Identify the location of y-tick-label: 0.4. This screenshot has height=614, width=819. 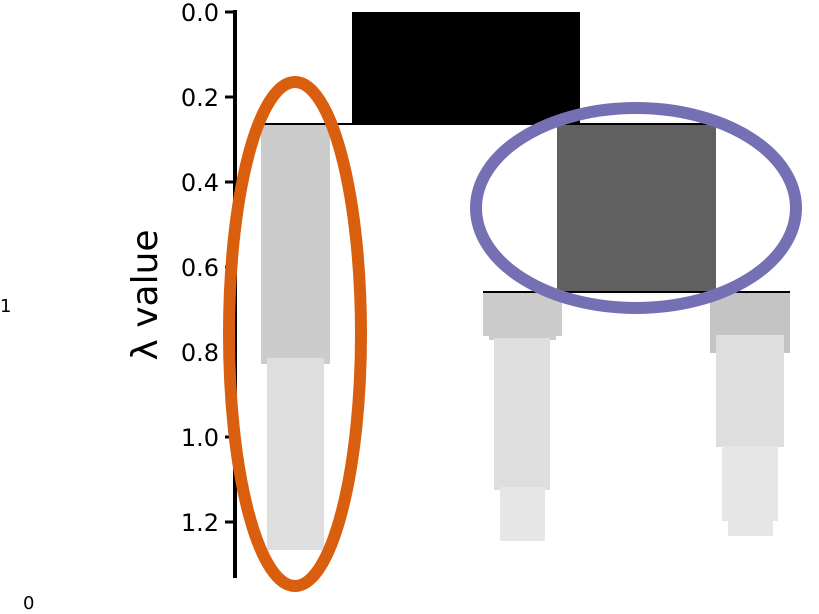
(200, 183).